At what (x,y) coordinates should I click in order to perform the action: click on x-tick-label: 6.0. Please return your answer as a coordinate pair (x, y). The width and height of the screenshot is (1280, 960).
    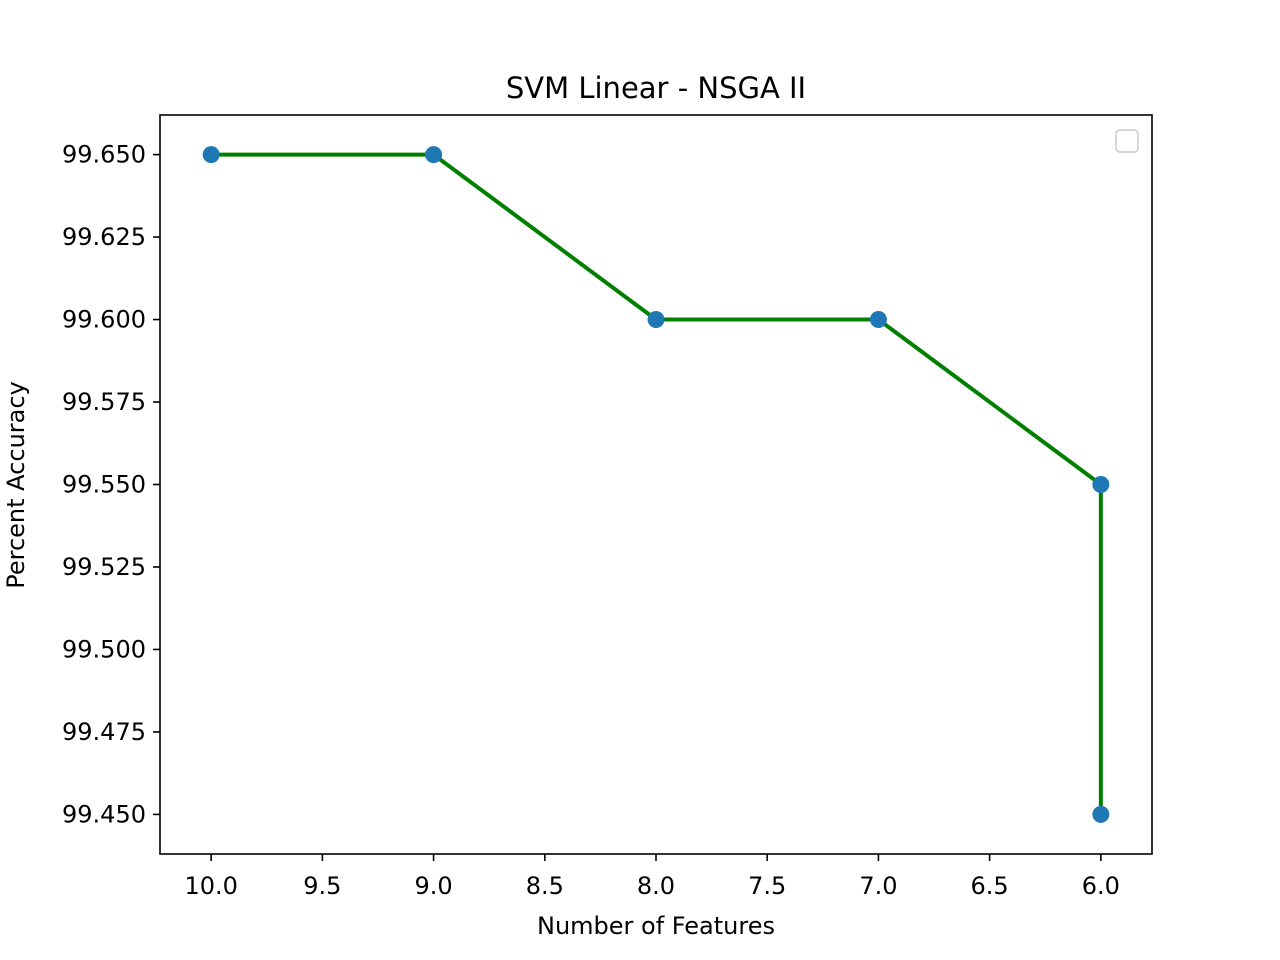
    Looking at the image, I should click on (1101, 886).